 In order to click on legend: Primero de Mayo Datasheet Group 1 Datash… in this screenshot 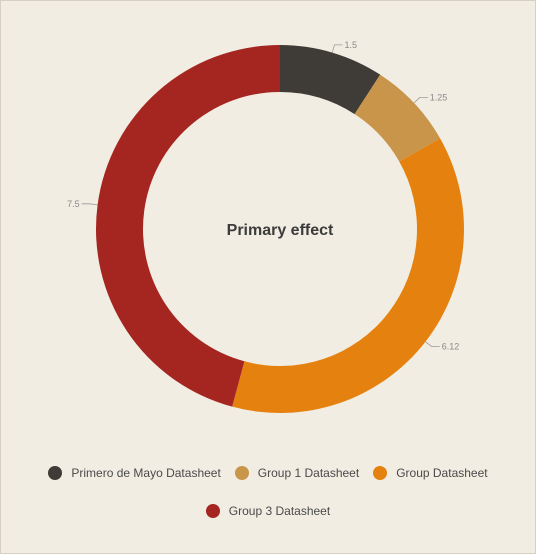, I will do `click(268, 500)`.